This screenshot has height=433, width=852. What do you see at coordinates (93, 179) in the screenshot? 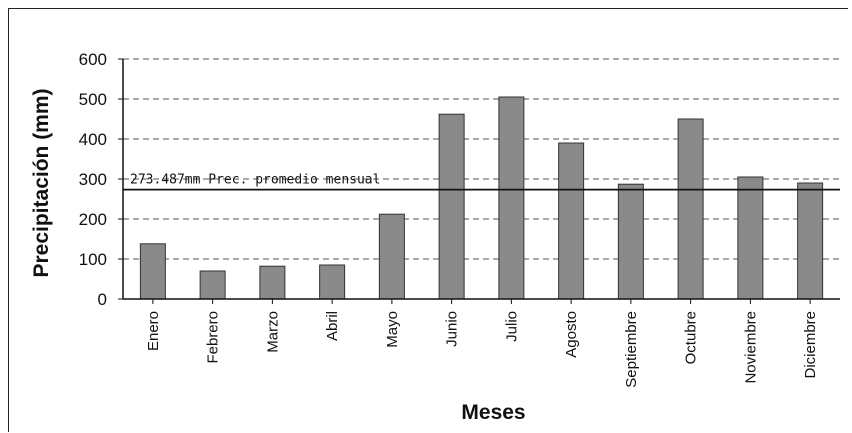
I see `y-tick-label-300: 300` at bounding box center [93, 179].